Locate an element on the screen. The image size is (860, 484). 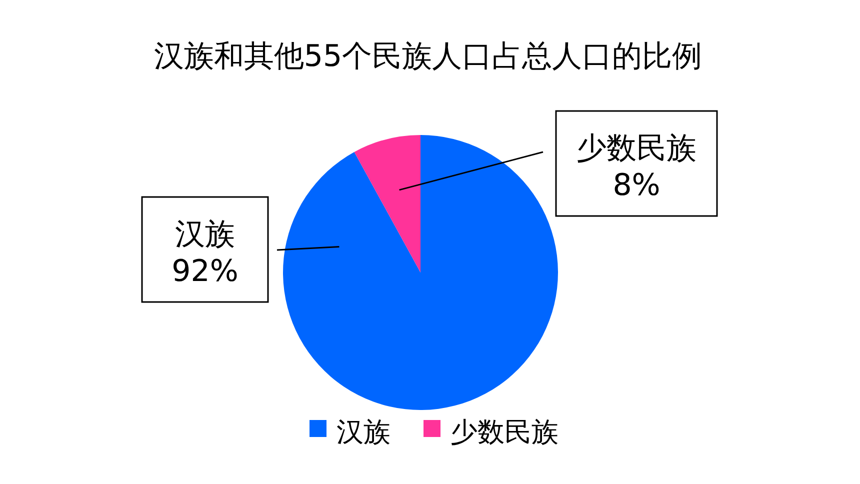
title: 汉族和其他55个民族人口占总人口的比例 is located at coordinates (428, 56).